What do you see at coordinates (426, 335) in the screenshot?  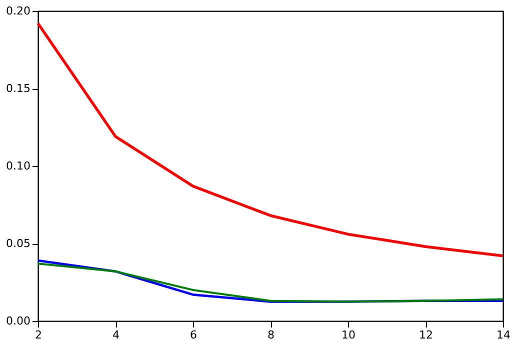 I see `x-tick-label: 12` at bounding box center [426, 335].